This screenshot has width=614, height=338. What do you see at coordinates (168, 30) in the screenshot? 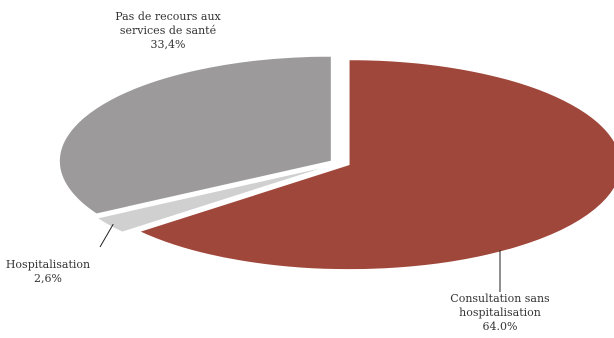
I see `slice-label-no-recourse-line2: services de santé` at bounding box center [168, 30].